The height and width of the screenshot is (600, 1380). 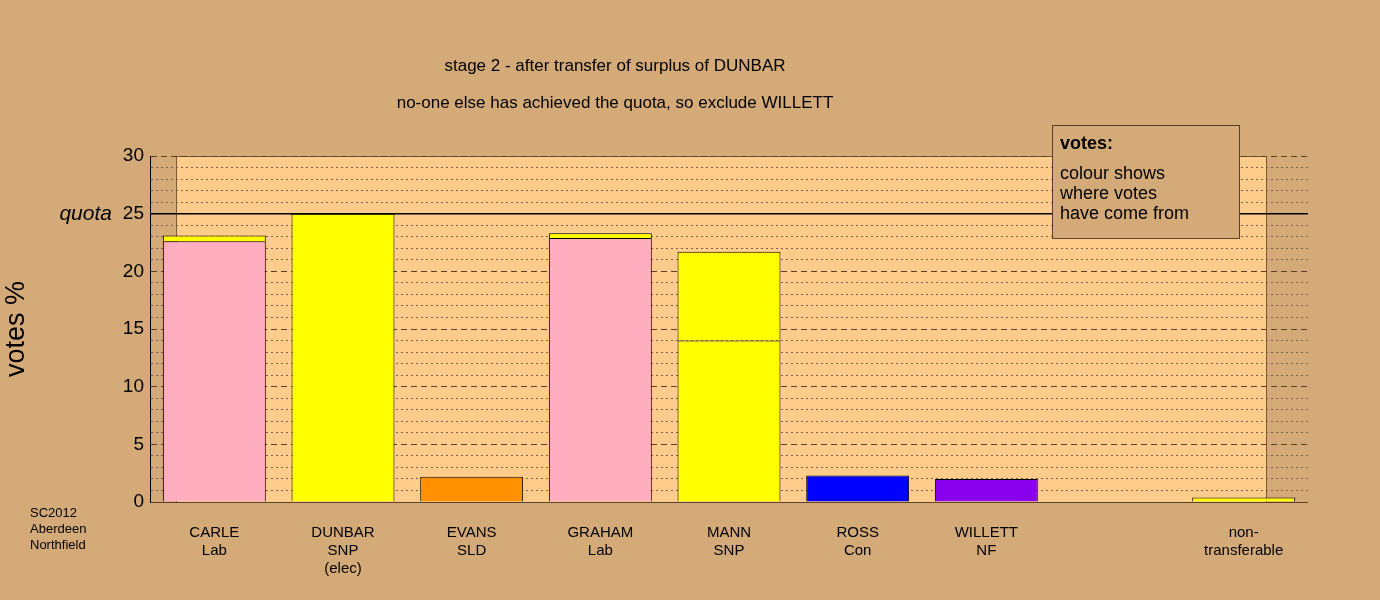 What do you see at coordinates (133, 270) in the screenshot?
I see `y-tick-label: 20` at bounding box center [133, 270].